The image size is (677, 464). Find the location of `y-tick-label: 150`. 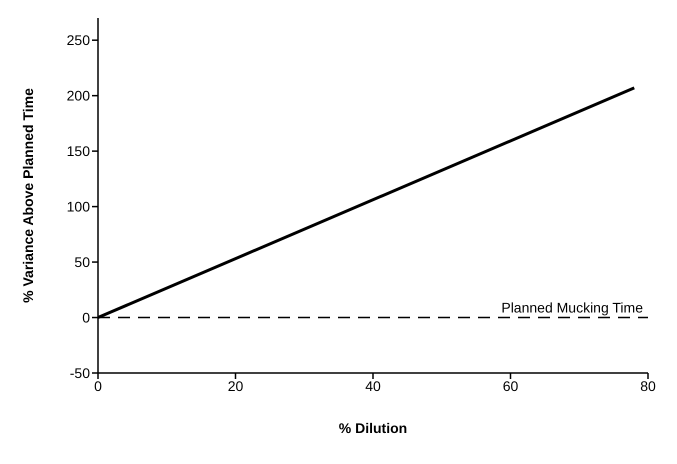

y-tick-label: 150 is located at coordinates (78, 151).